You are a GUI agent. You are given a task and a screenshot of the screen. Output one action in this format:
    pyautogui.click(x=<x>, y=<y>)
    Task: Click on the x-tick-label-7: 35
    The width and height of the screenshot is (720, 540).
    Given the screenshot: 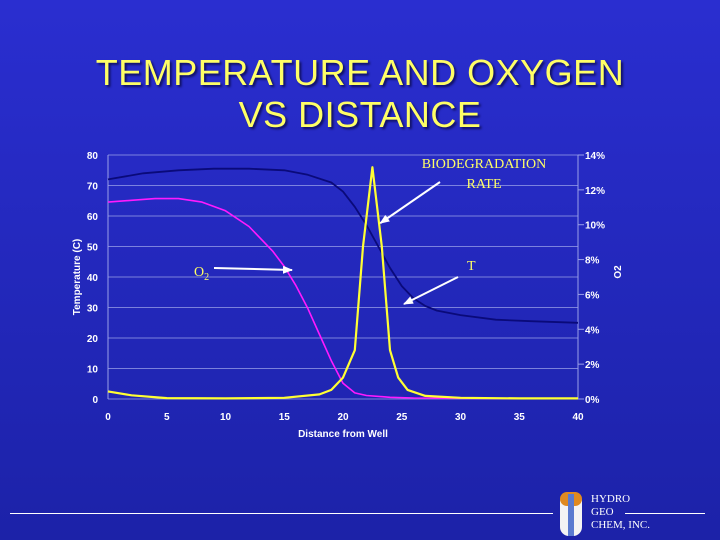 What is the action you would take?
    pyautogui.click(x=520, y=417)
    